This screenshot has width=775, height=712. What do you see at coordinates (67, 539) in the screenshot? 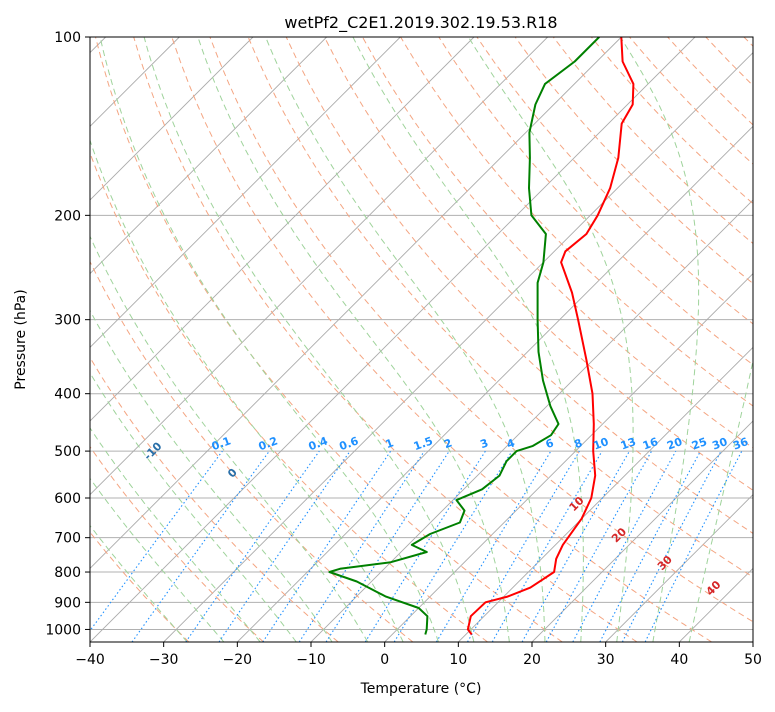
I see `y-tick-label: 700` at bounding box center [67, 539].